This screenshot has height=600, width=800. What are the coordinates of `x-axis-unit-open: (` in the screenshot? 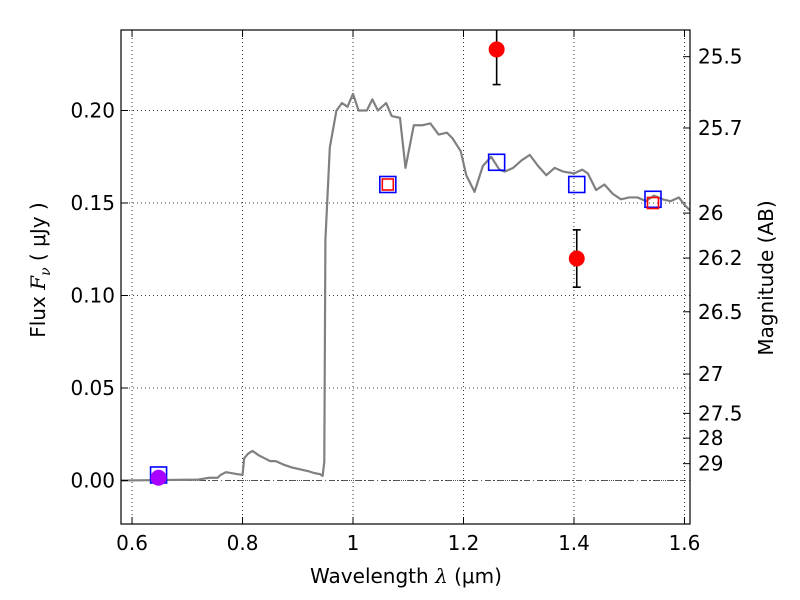 It's located at (458, 576).